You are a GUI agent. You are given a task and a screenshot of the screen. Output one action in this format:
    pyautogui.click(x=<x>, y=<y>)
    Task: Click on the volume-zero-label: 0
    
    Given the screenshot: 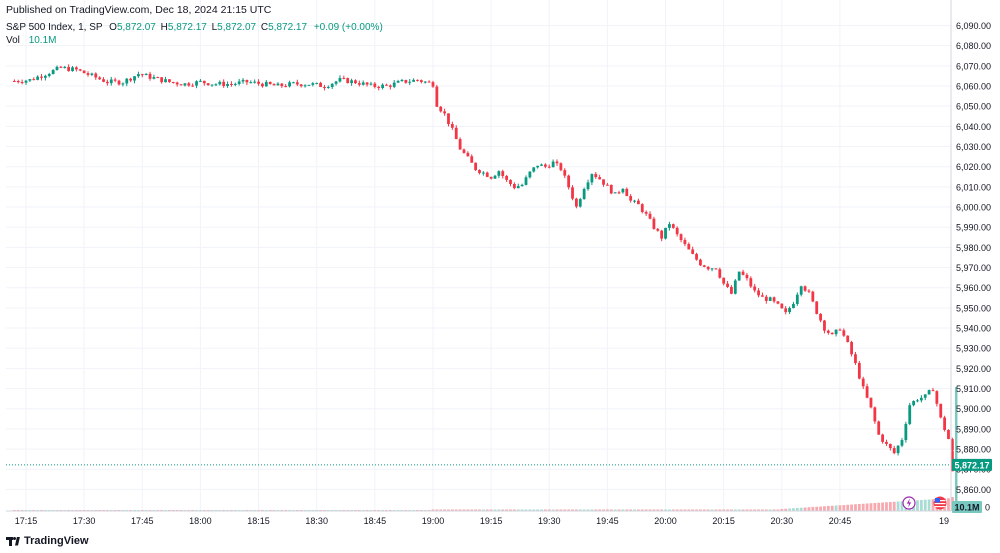 What is the action you would take?
    pyautogui.click(x=987, y=508)
    